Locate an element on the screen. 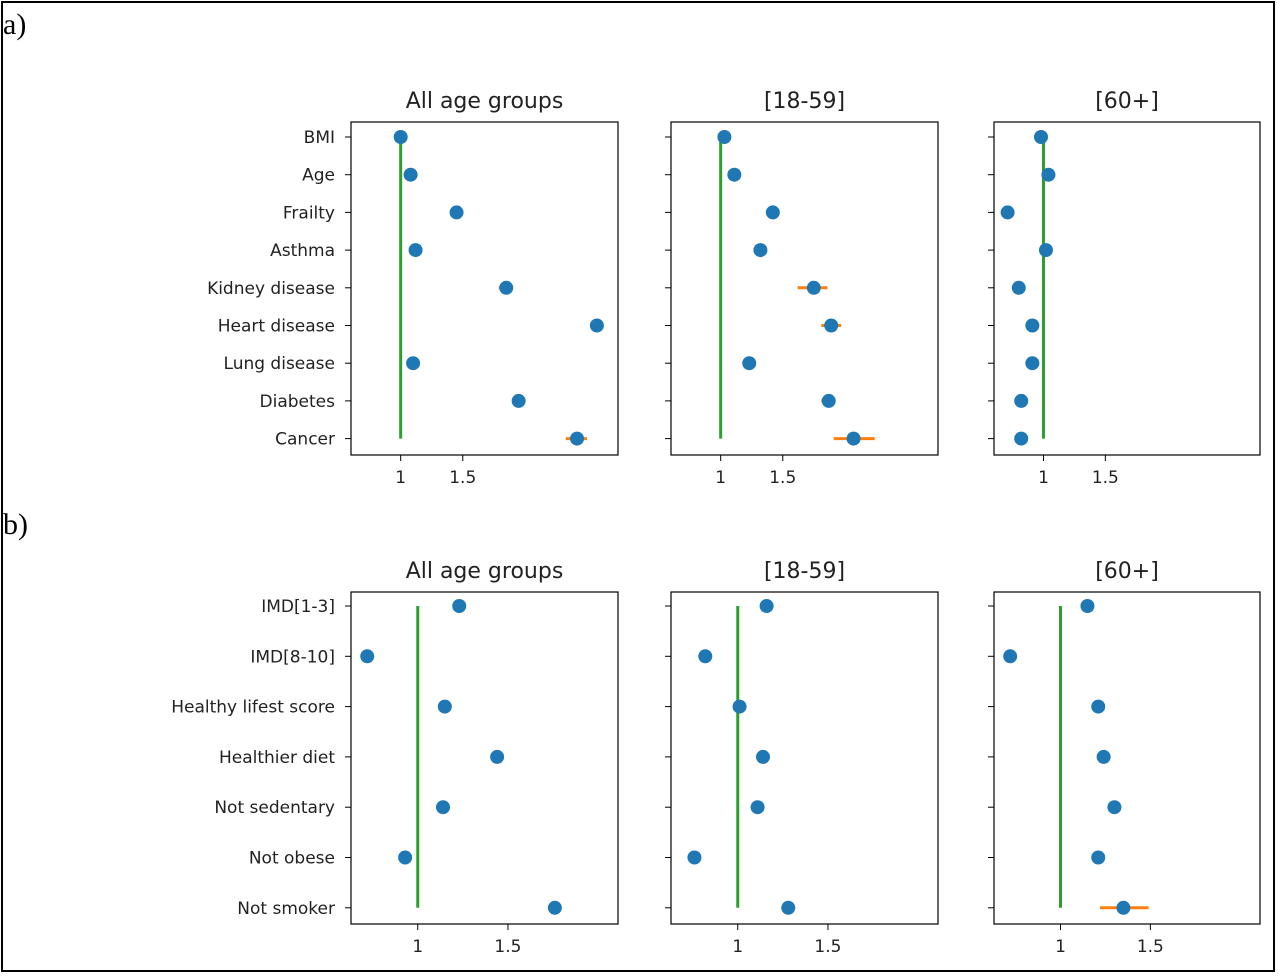  y-tick-label: Frailty is located at coordinates (309, 213).